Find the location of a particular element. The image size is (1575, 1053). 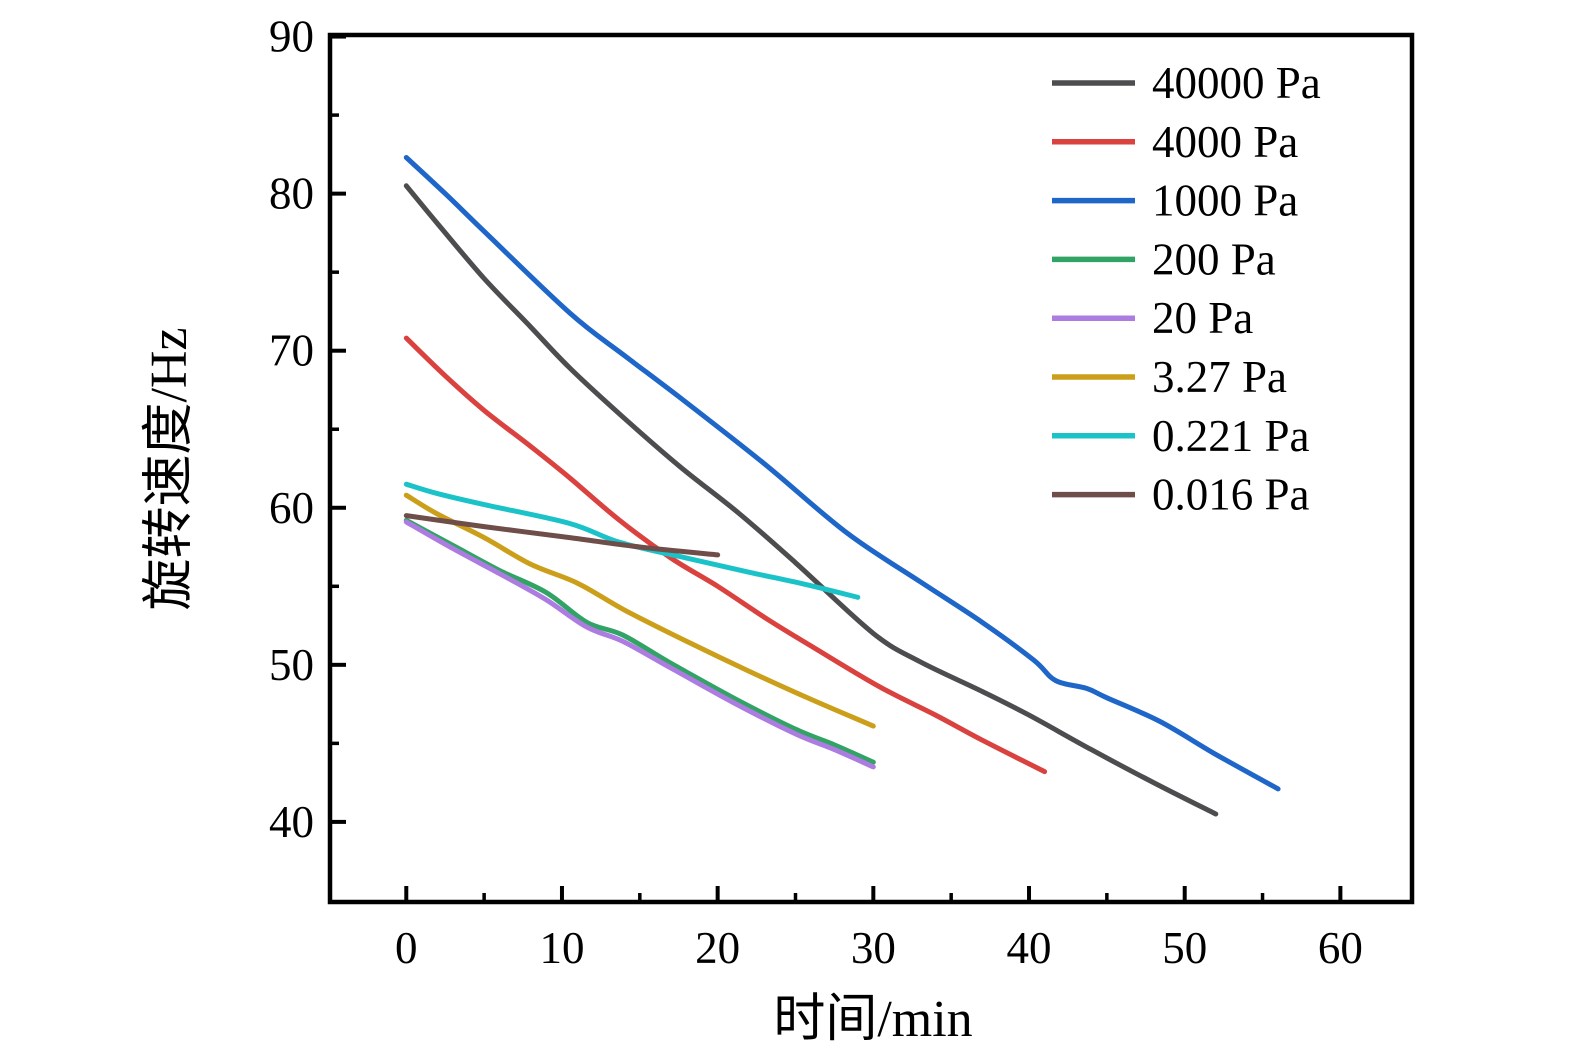

legend-item-20-pa: 20 Pa is located at coordinates (1152, 318).